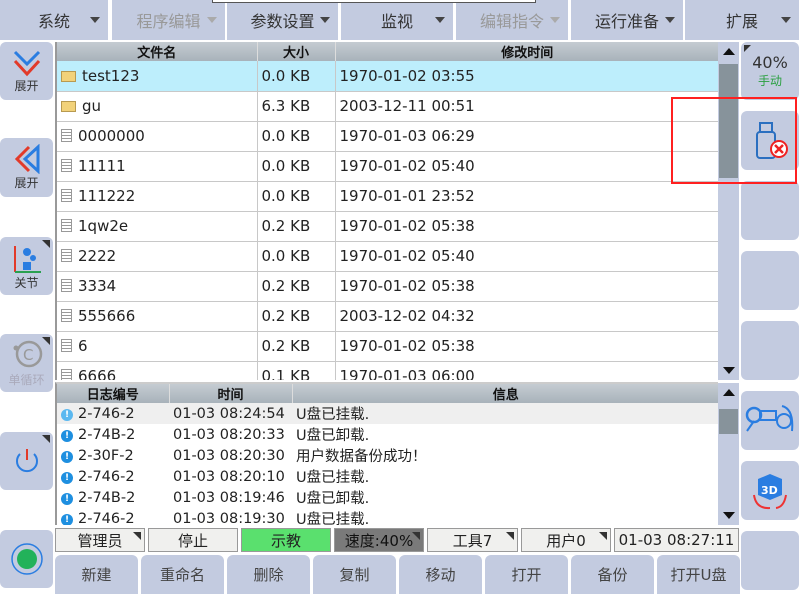 This screenshot has width=799, height=594. What do you see at coordinates (387, 76) in the screenshot?
I see `file-row: test123 0.0 KB 1970-01-02 03:55` at bounding box center [387, 76].